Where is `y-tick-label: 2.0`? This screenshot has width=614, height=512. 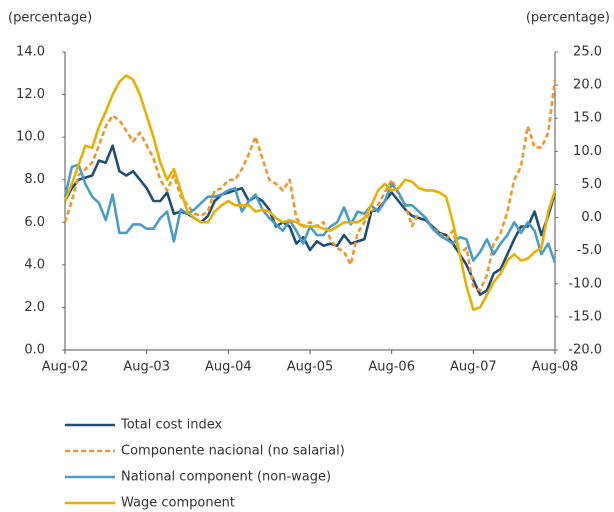
y-tick-label: 2.0 is located at coordinates (34, 307).